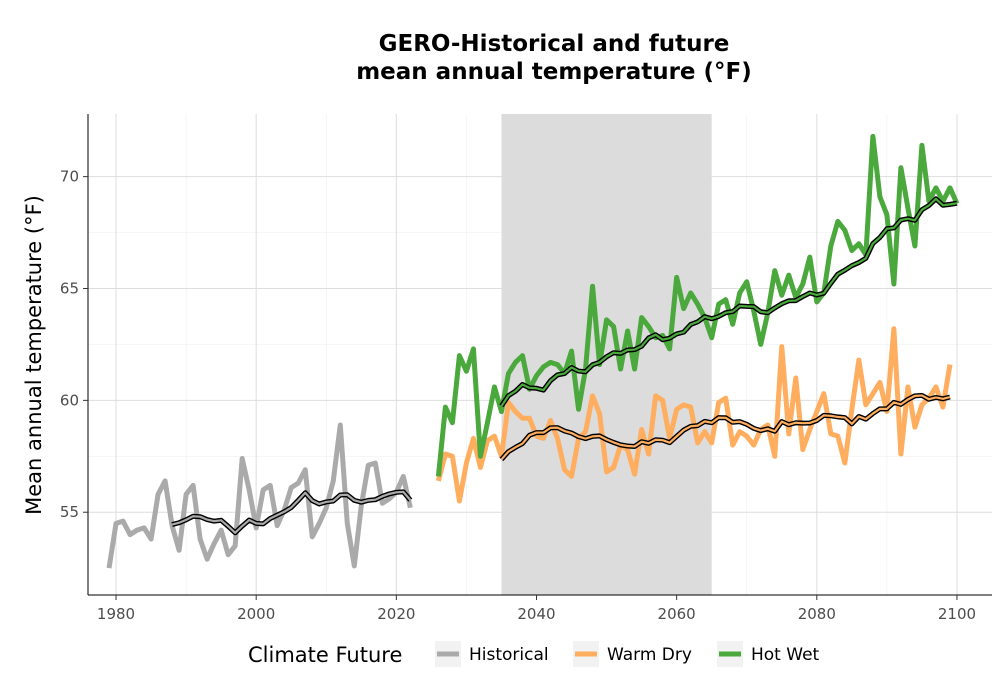  What do you see at coordinates (554, 72) in the screenshot?
I see `chart-title-line-2: mean annual temperature (°F)` at bounding box center [554, 72].